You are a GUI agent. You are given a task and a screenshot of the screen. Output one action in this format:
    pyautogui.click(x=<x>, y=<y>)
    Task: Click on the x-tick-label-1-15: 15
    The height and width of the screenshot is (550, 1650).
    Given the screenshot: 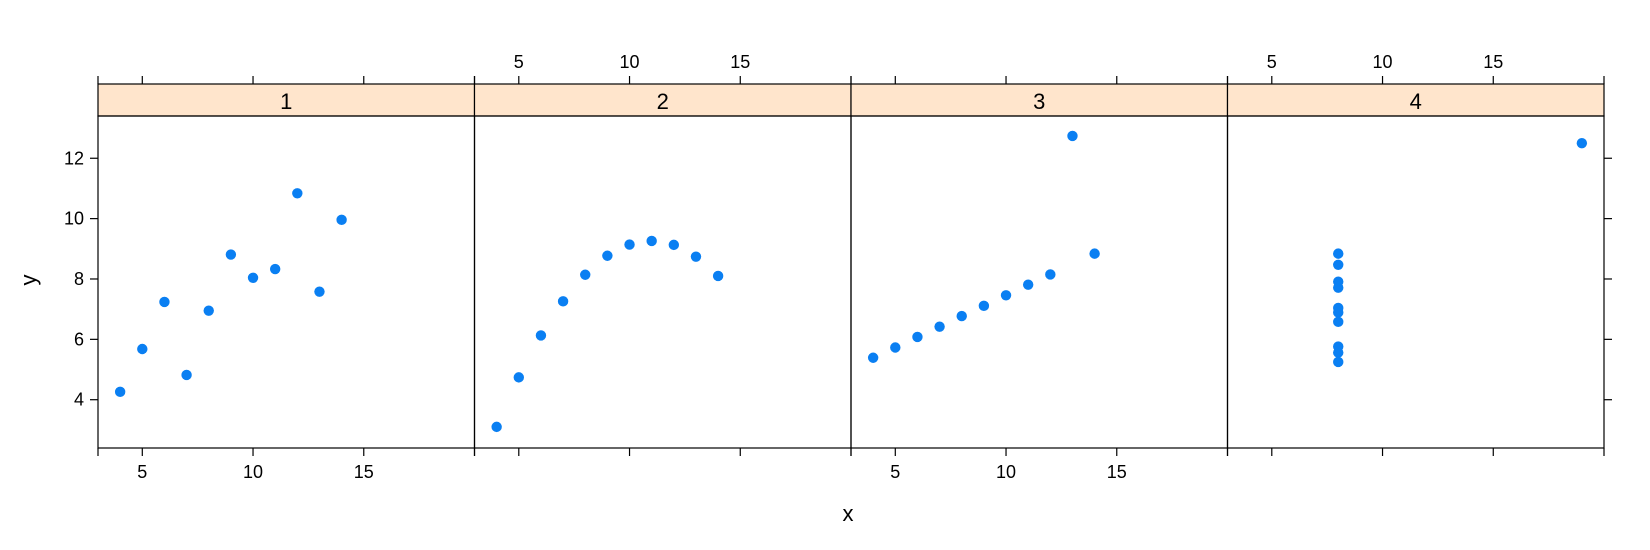 What is the action you would take?
    pyautogui.click(x=364, y=472)
    